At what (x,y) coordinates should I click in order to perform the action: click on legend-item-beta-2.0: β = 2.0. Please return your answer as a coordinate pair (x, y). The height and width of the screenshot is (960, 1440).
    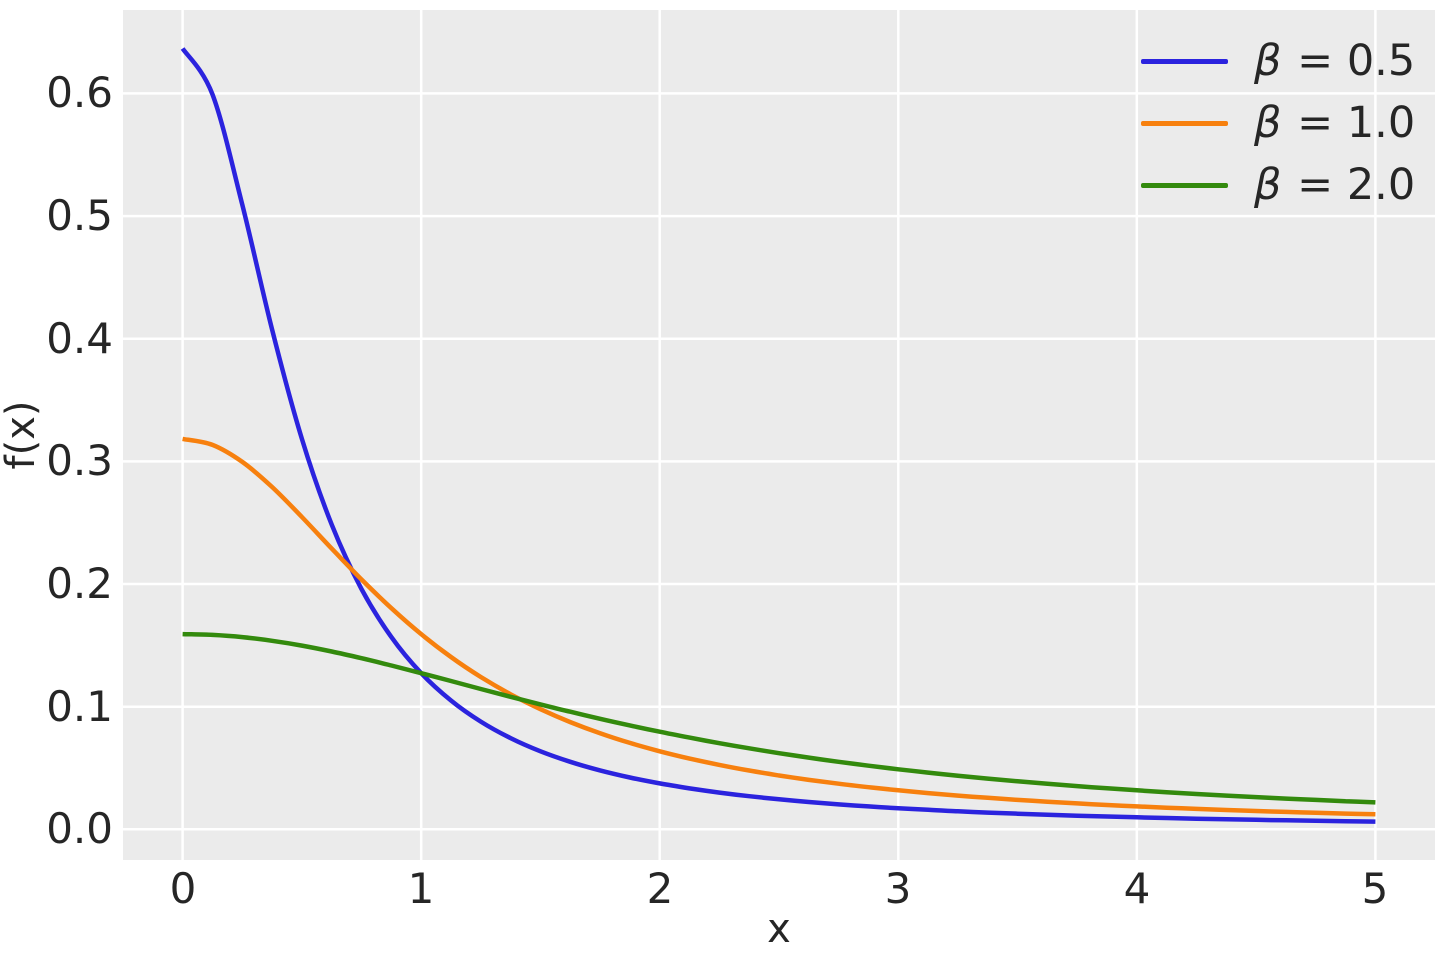
    Looking at the image, I should click on (1278, 185).